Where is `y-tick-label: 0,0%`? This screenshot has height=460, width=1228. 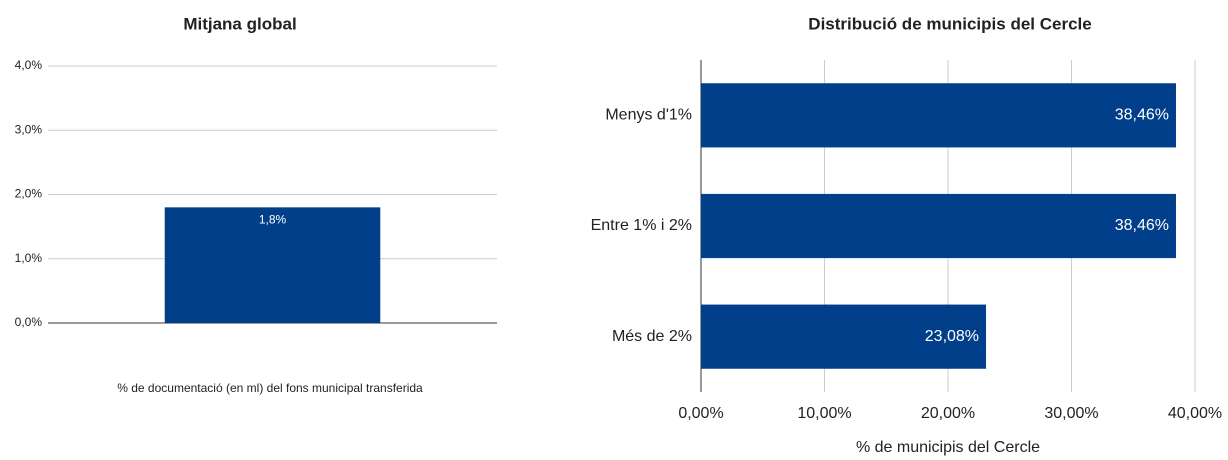
y-tick-label: 0,0% is located at coordinates (29, 322).